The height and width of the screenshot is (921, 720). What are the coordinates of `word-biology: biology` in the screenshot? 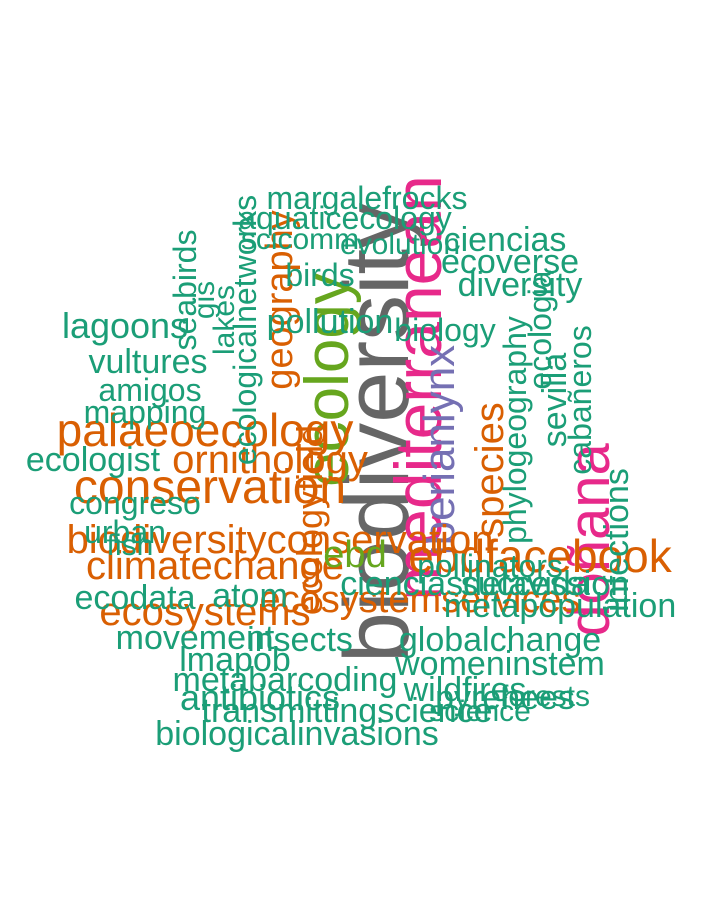 It's located at (445, 330).